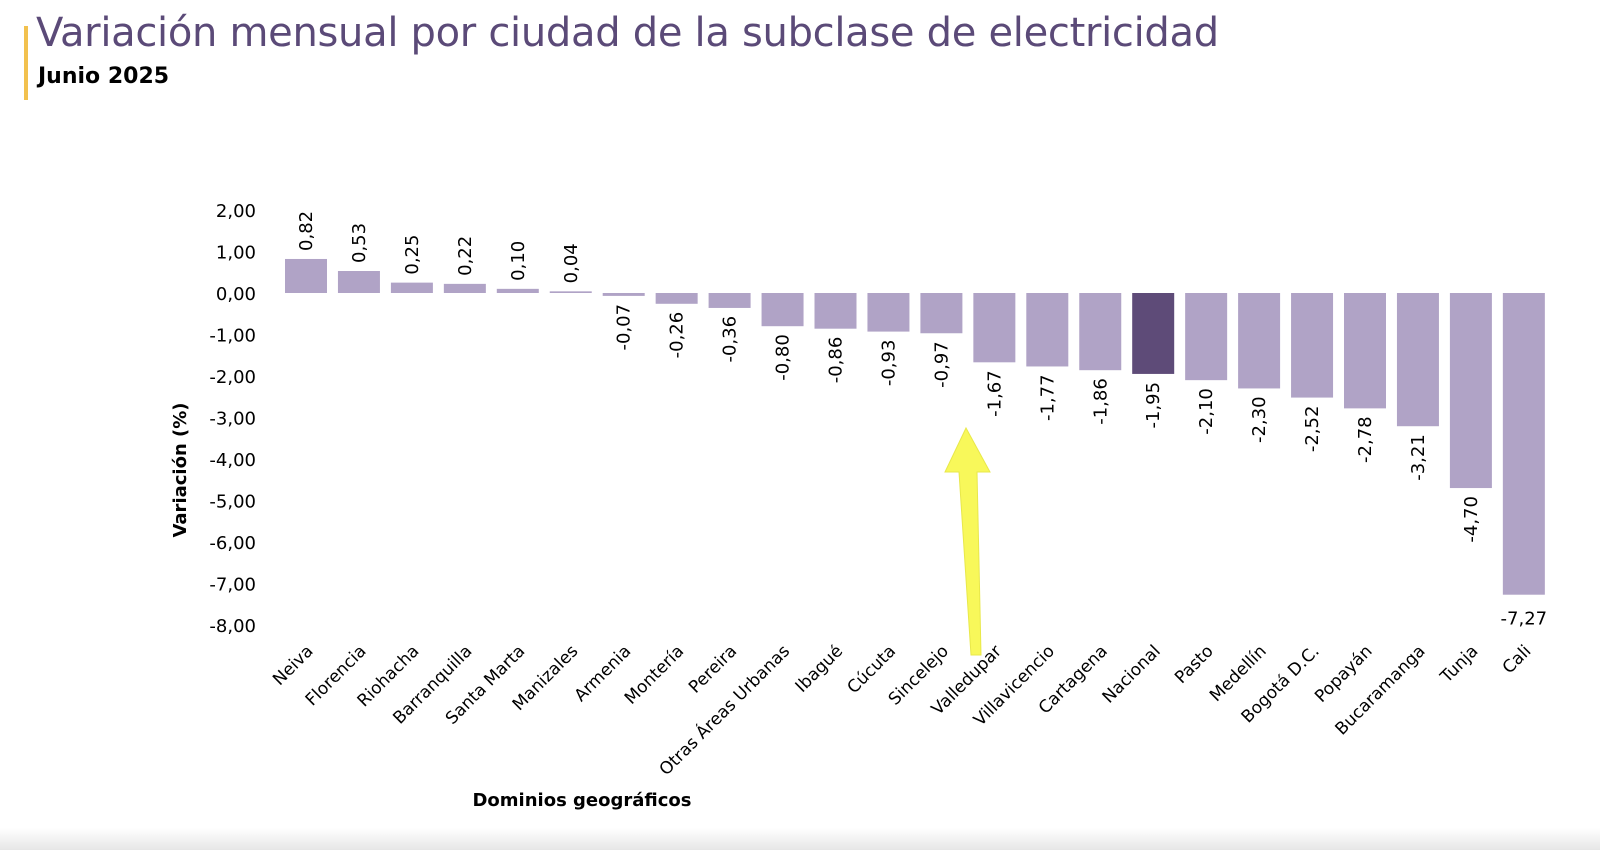  What do you see at coordinates (232, 626) in the screenshot?
I see `y-tick-label: -8,00` at bounding box center [232, 626].